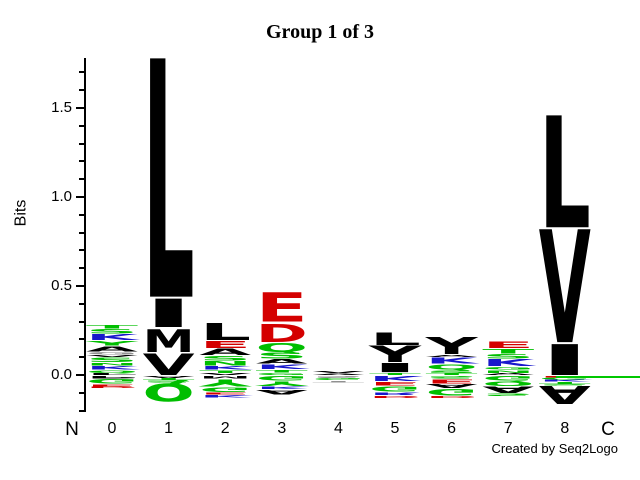 Image resolution: width=640 pixels, height=480 pixels. I want to click on logo-letter-pos3-neg-G: G, so click(282, 378).